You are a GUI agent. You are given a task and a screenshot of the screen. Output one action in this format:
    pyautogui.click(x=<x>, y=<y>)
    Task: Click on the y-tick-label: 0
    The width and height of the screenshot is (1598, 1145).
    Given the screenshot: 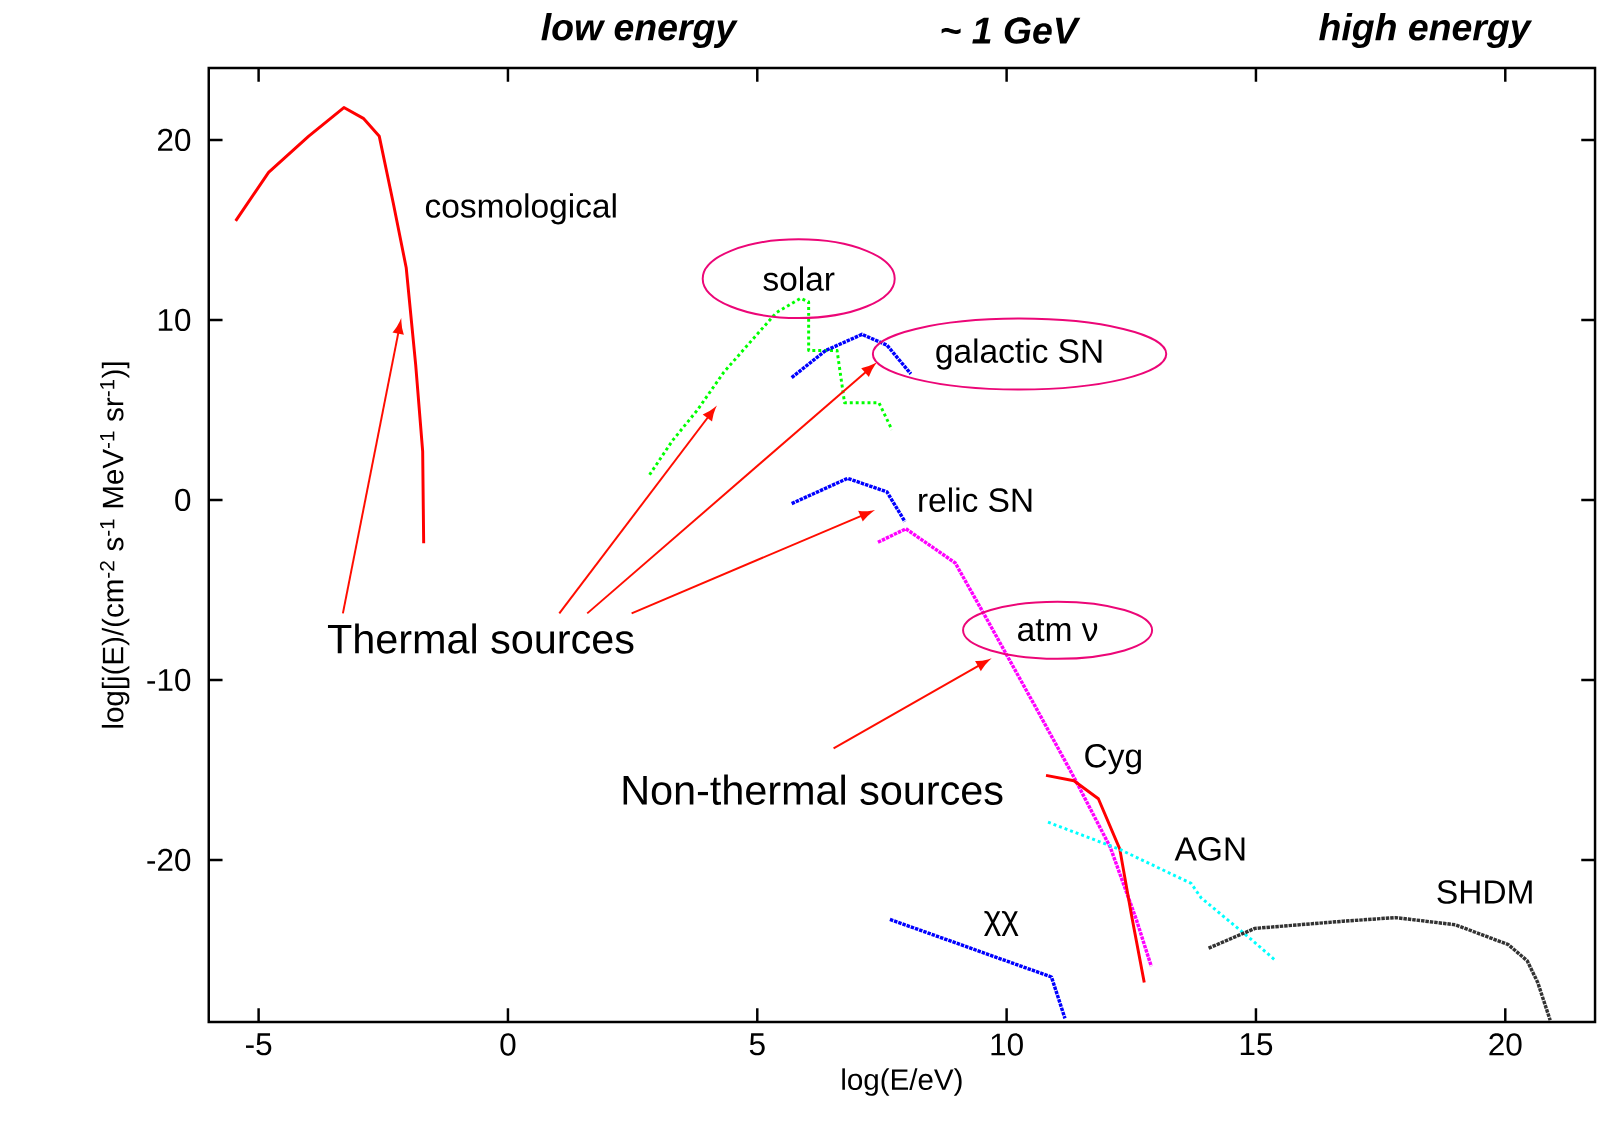 What is the action you would take?
    pyautogui.click(x=183, y=500)
    